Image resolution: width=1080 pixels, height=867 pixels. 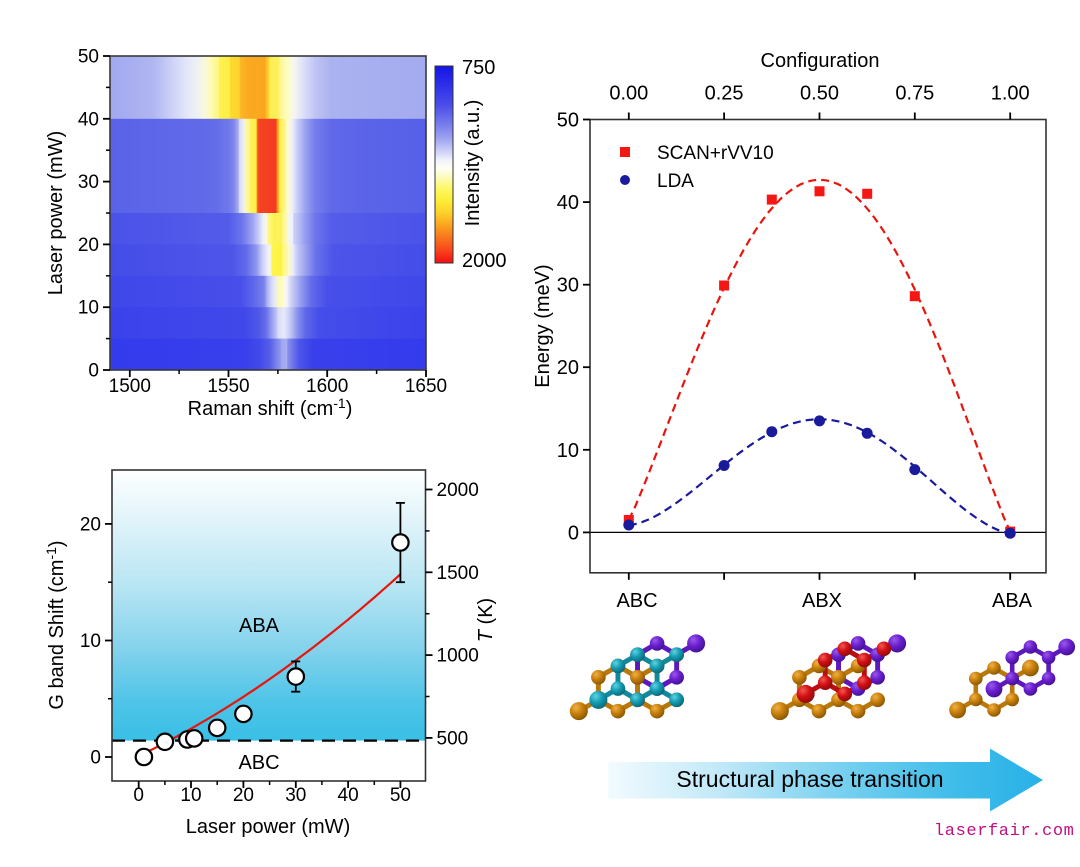 I want to click on svg-text: 0.00, so click(x=628, y=94).